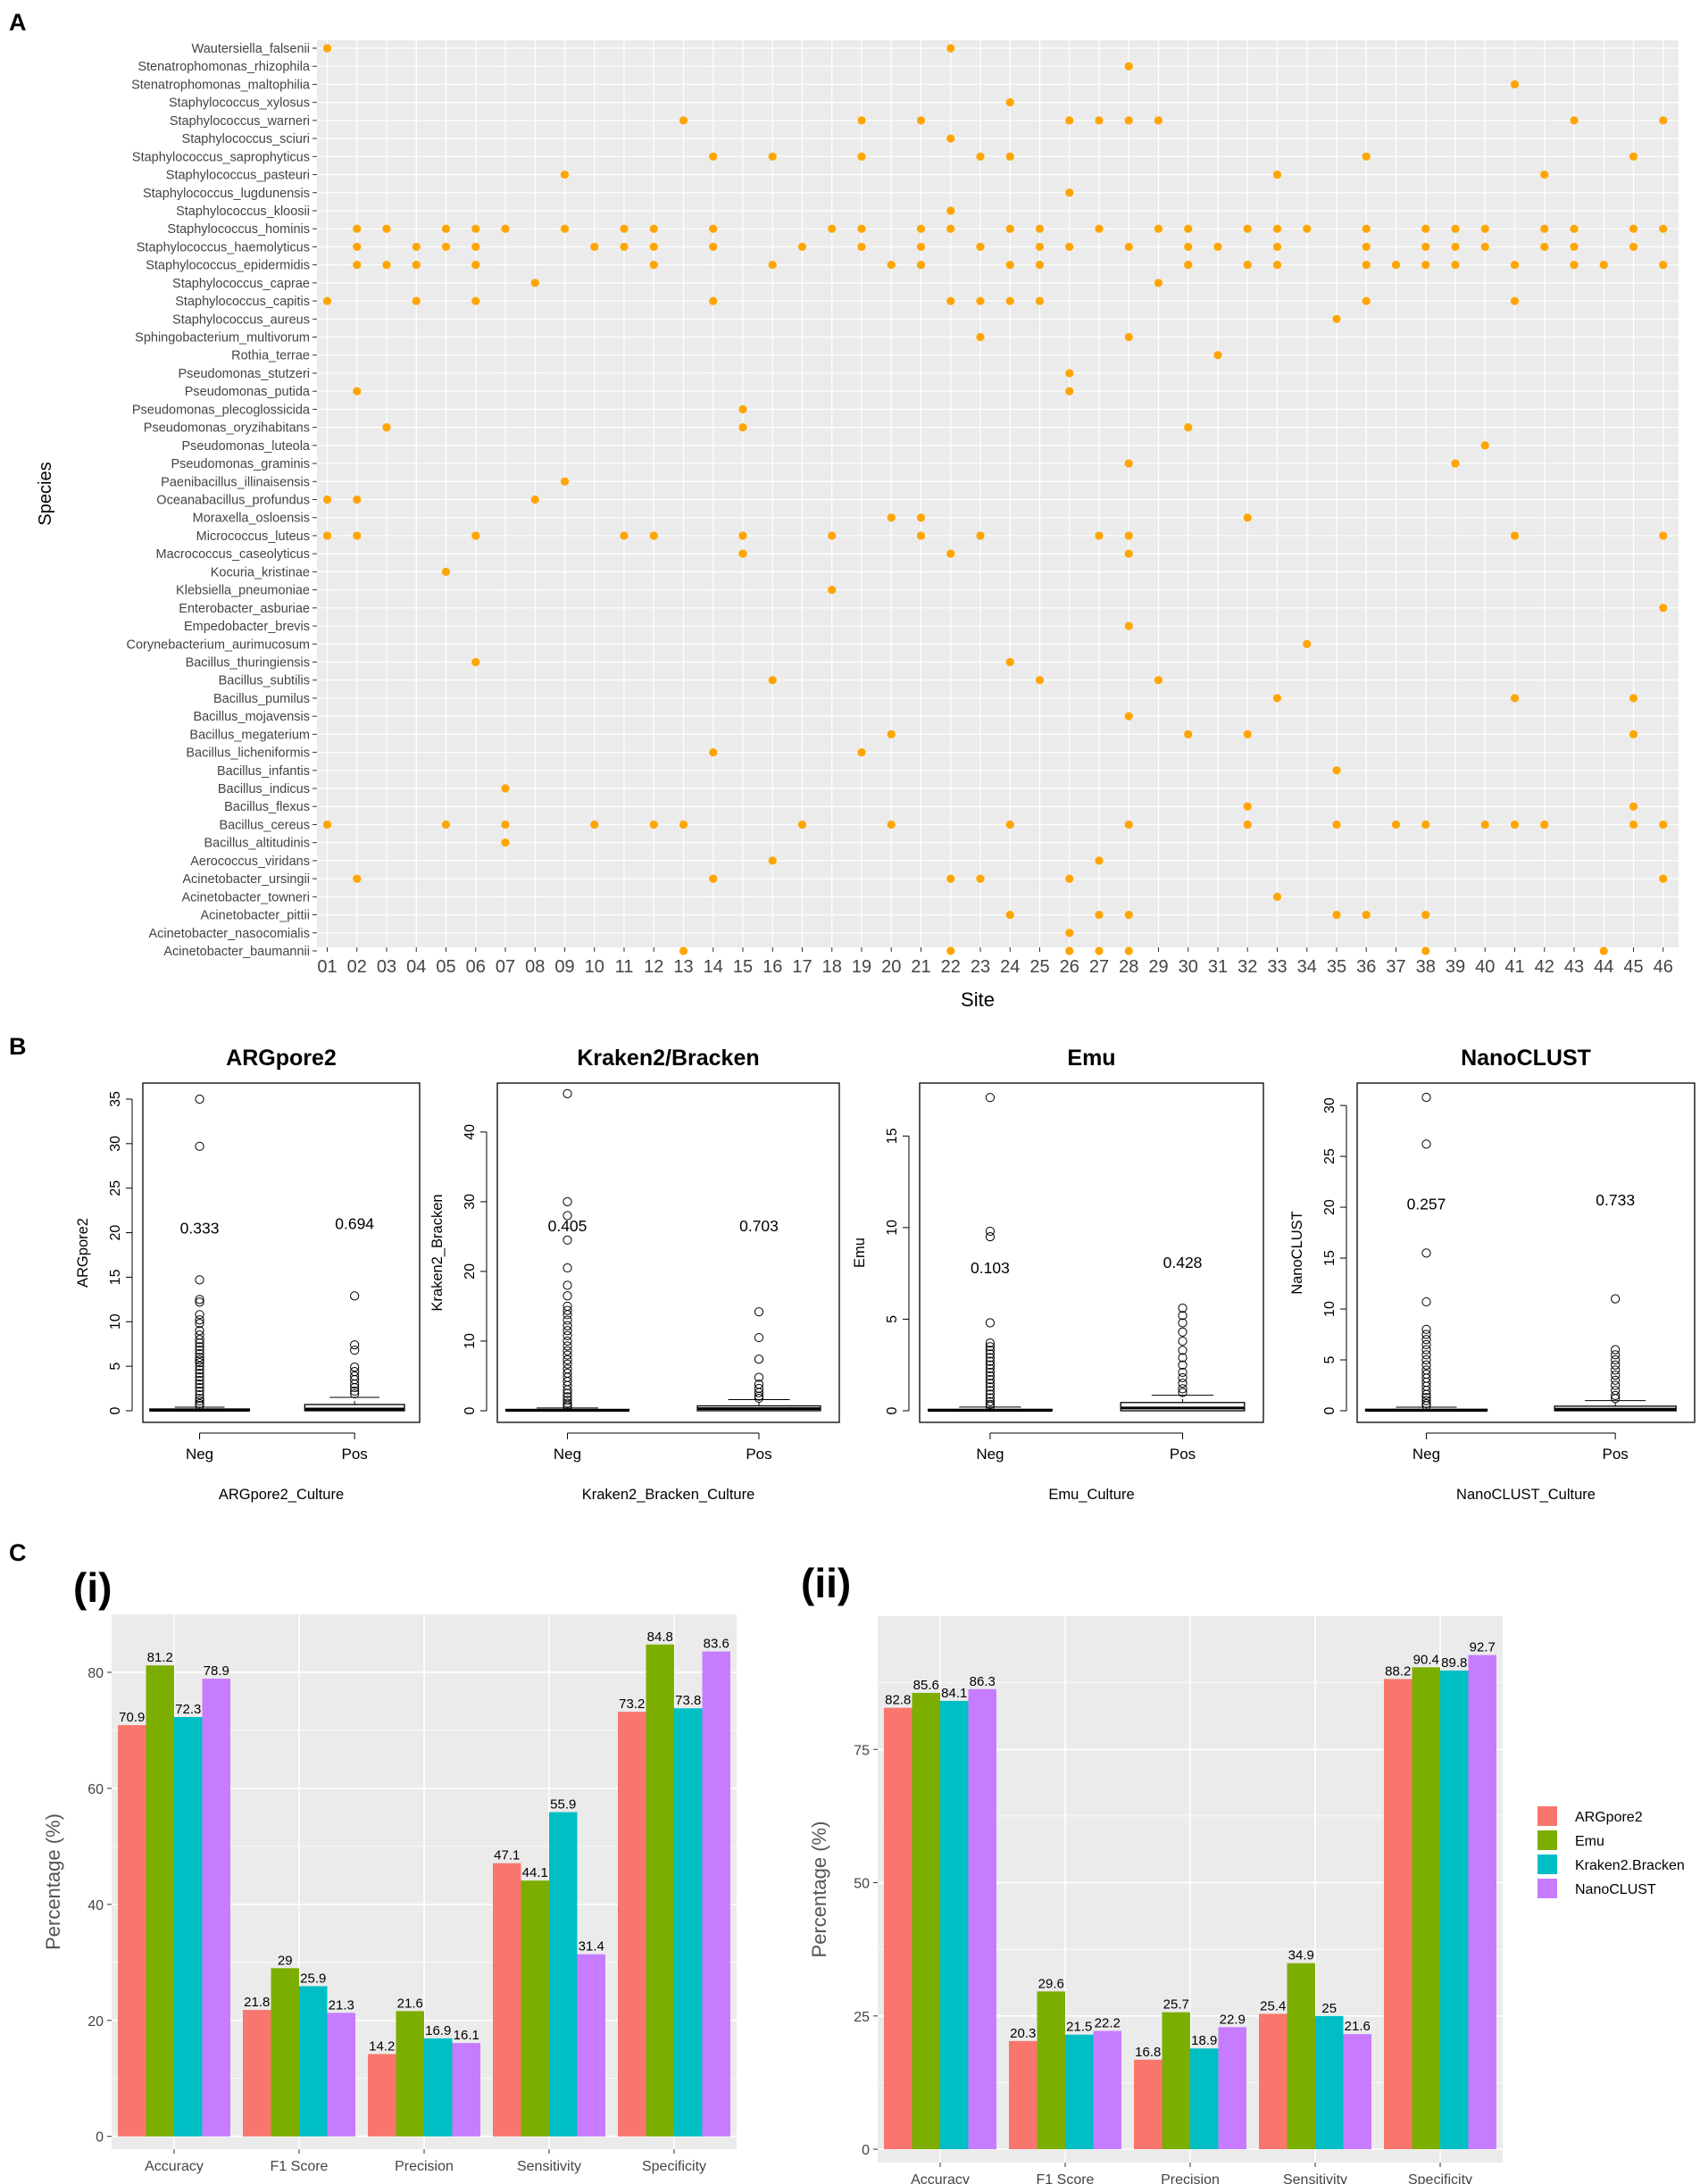 Image resolution: width=1700 pixels, height=2184 pixels. Describe the element at coordinates (200, 1229) in the screenshot. I see `box-annotation: 0.333` at that location.